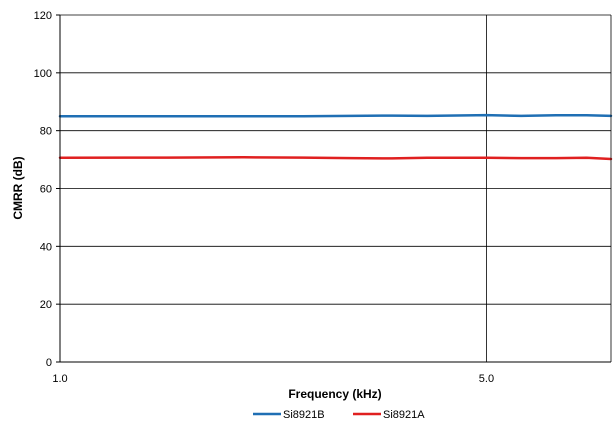 This screenshot has height=426, width=616. Describe the element at coordinates (18, 187) in the screenshot. I see `y-axis-title: CMRR (dB)` at that location.